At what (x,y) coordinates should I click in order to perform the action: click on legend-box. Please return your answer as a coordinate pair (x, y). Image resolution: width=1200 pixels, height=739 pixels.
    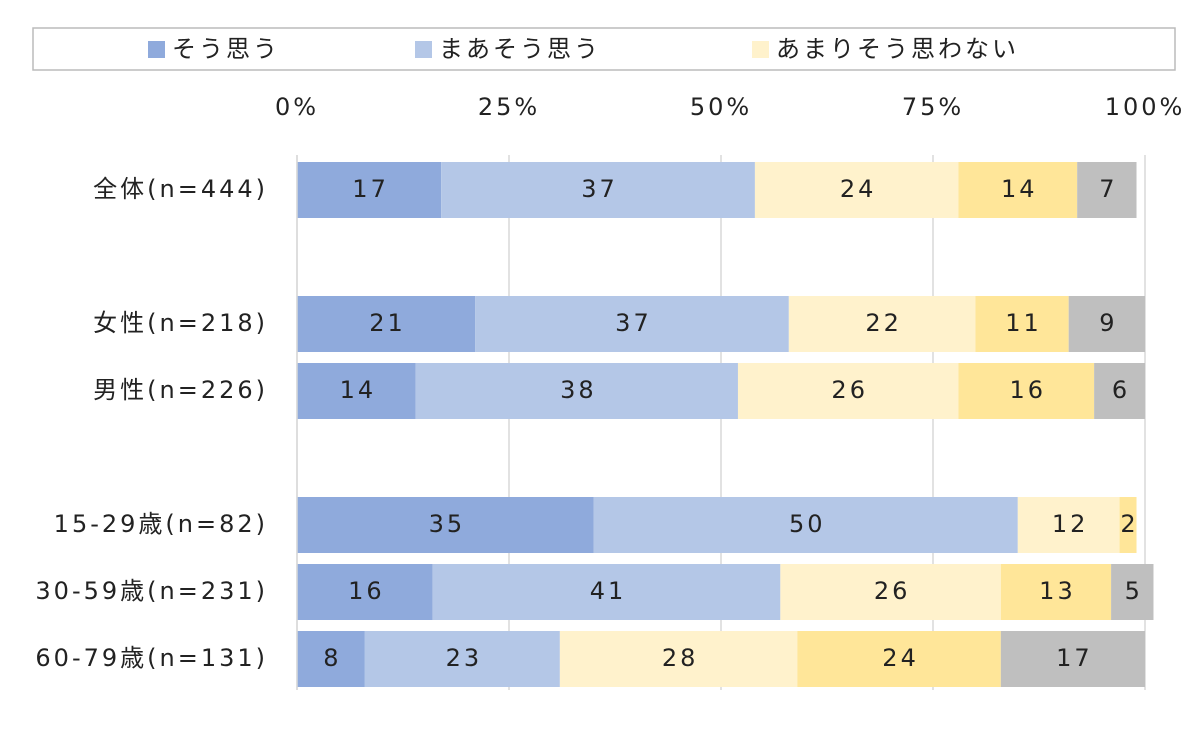
    Looking at the image, I should click on (604, 49).